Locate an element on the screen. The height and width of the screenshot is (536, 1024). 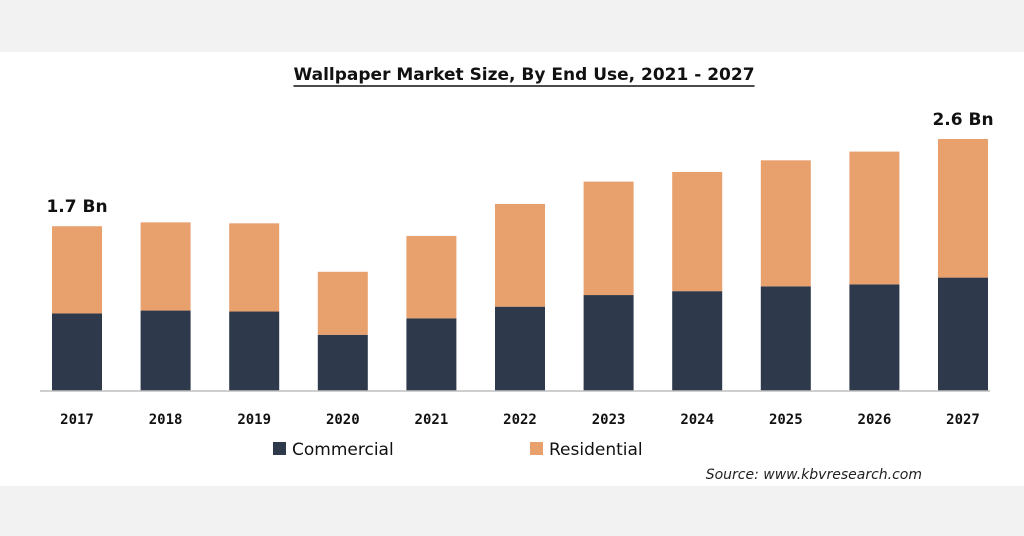
bar-residential-2024 is located at coordinates (697, 231).